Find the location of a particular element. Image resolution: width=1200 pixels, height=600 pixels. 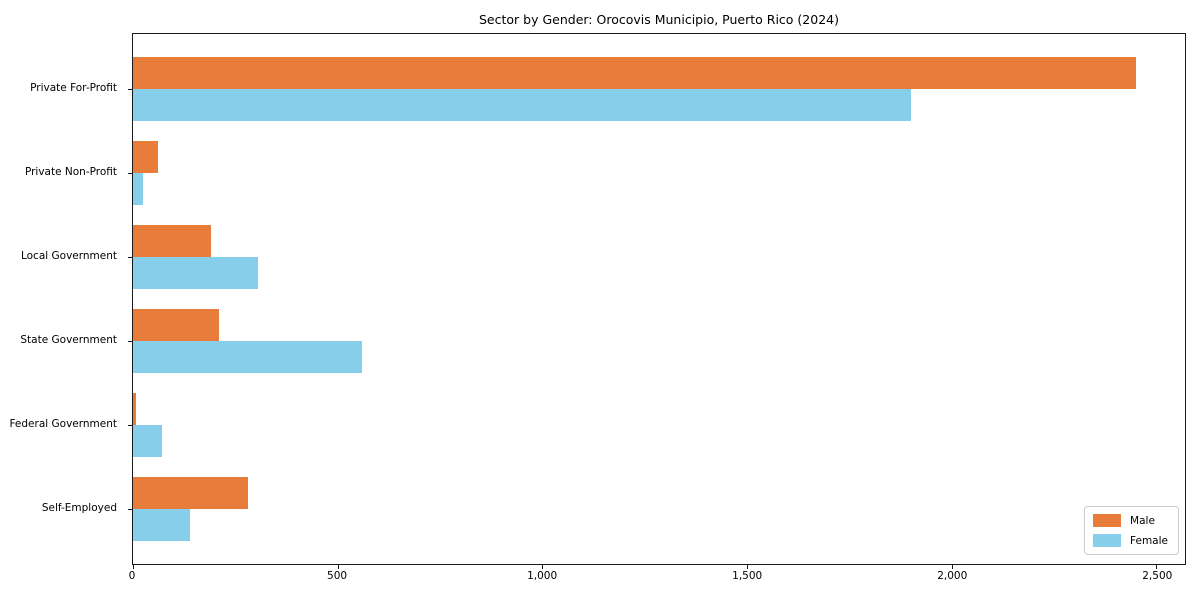

bar-group-self-employed is located at coordinates (659, 509).